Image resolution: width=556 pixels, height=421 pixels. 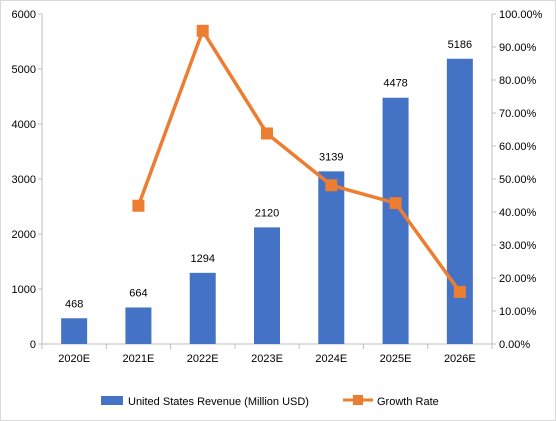 What do you see at coordinates (24, 235) in the screenshot?
I see `y-left-tick-label: 2000` at bounding box center [24, 235].